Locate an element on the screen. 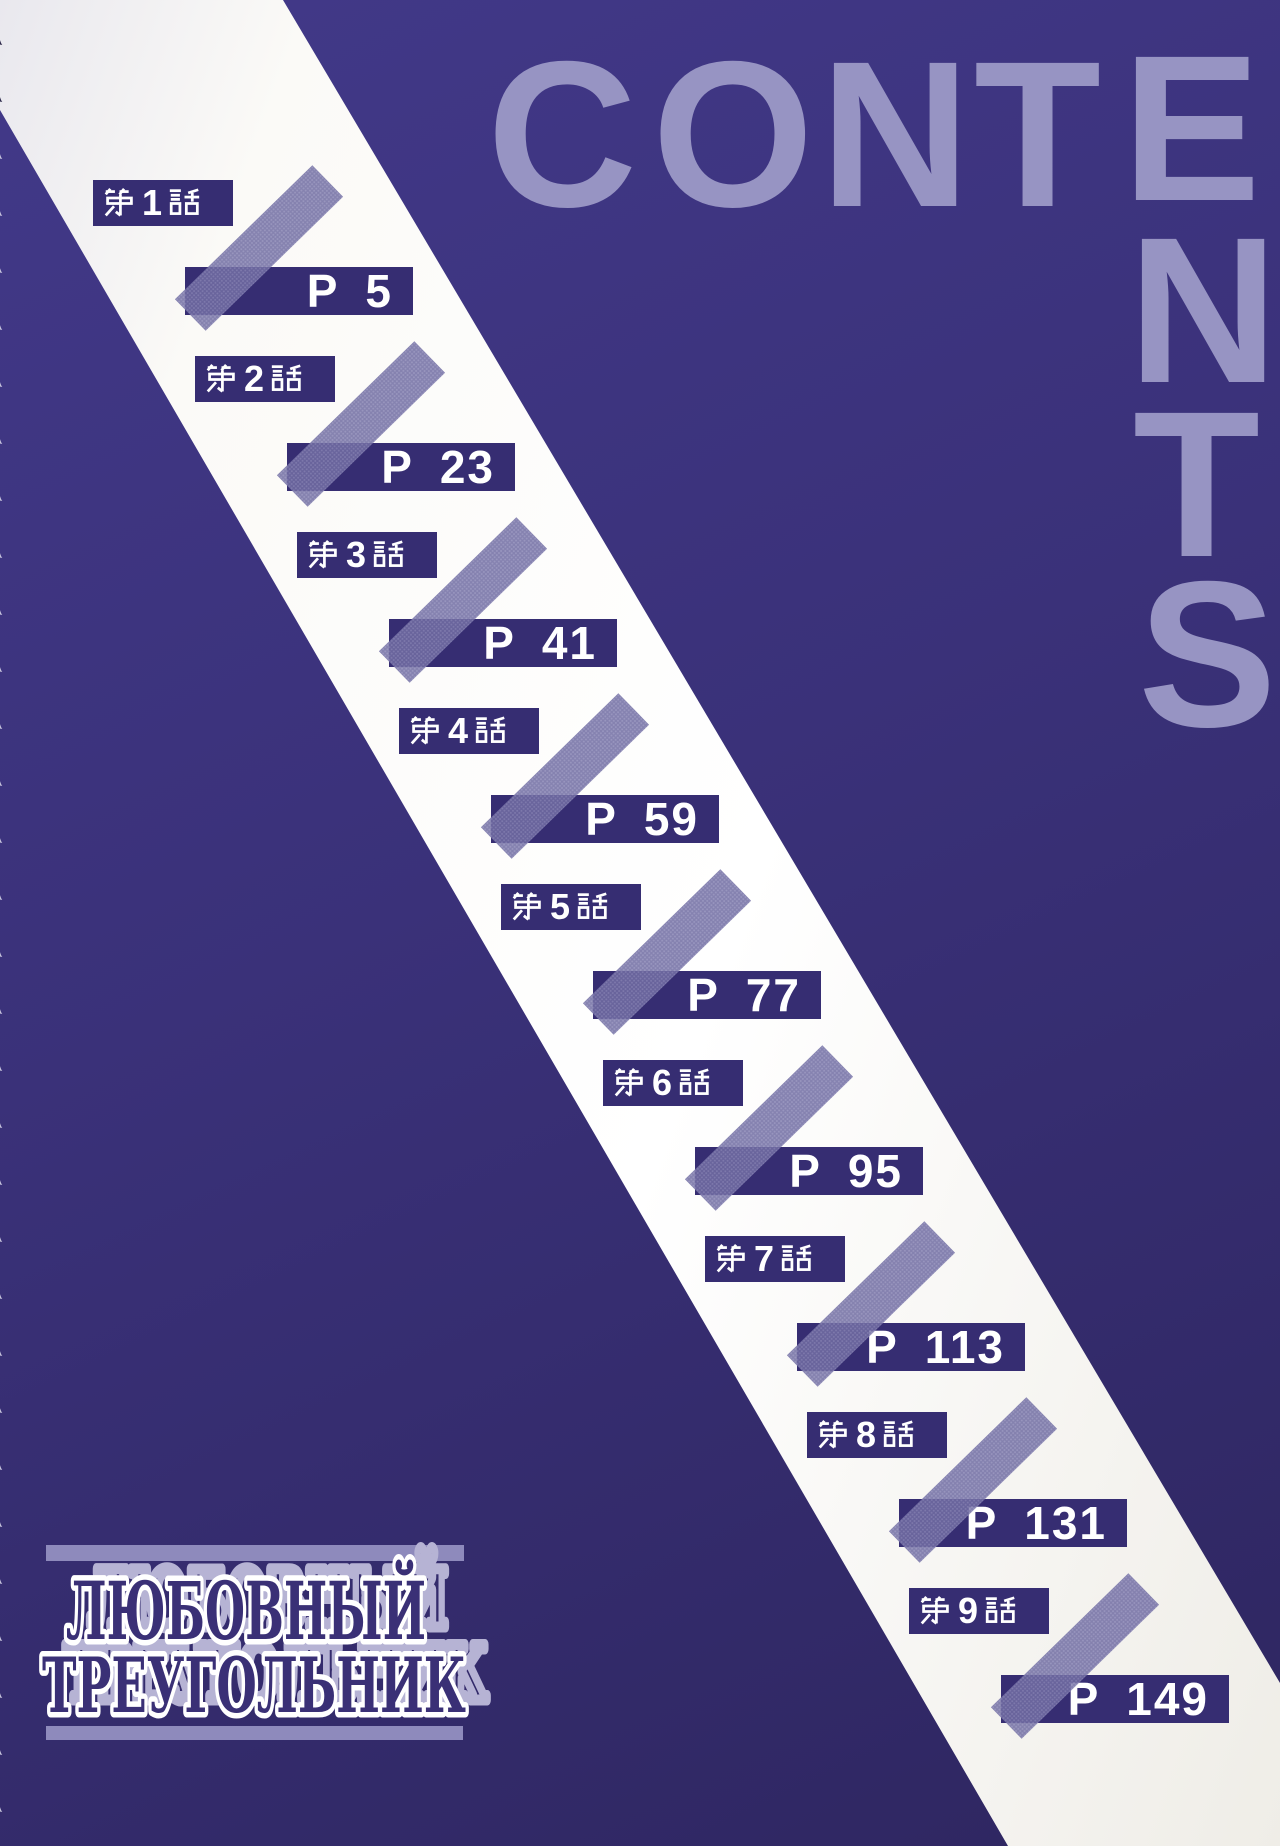  russian-title-line2: ТРЕУГОЛЬНИК is located at coordinates (254, 1685).